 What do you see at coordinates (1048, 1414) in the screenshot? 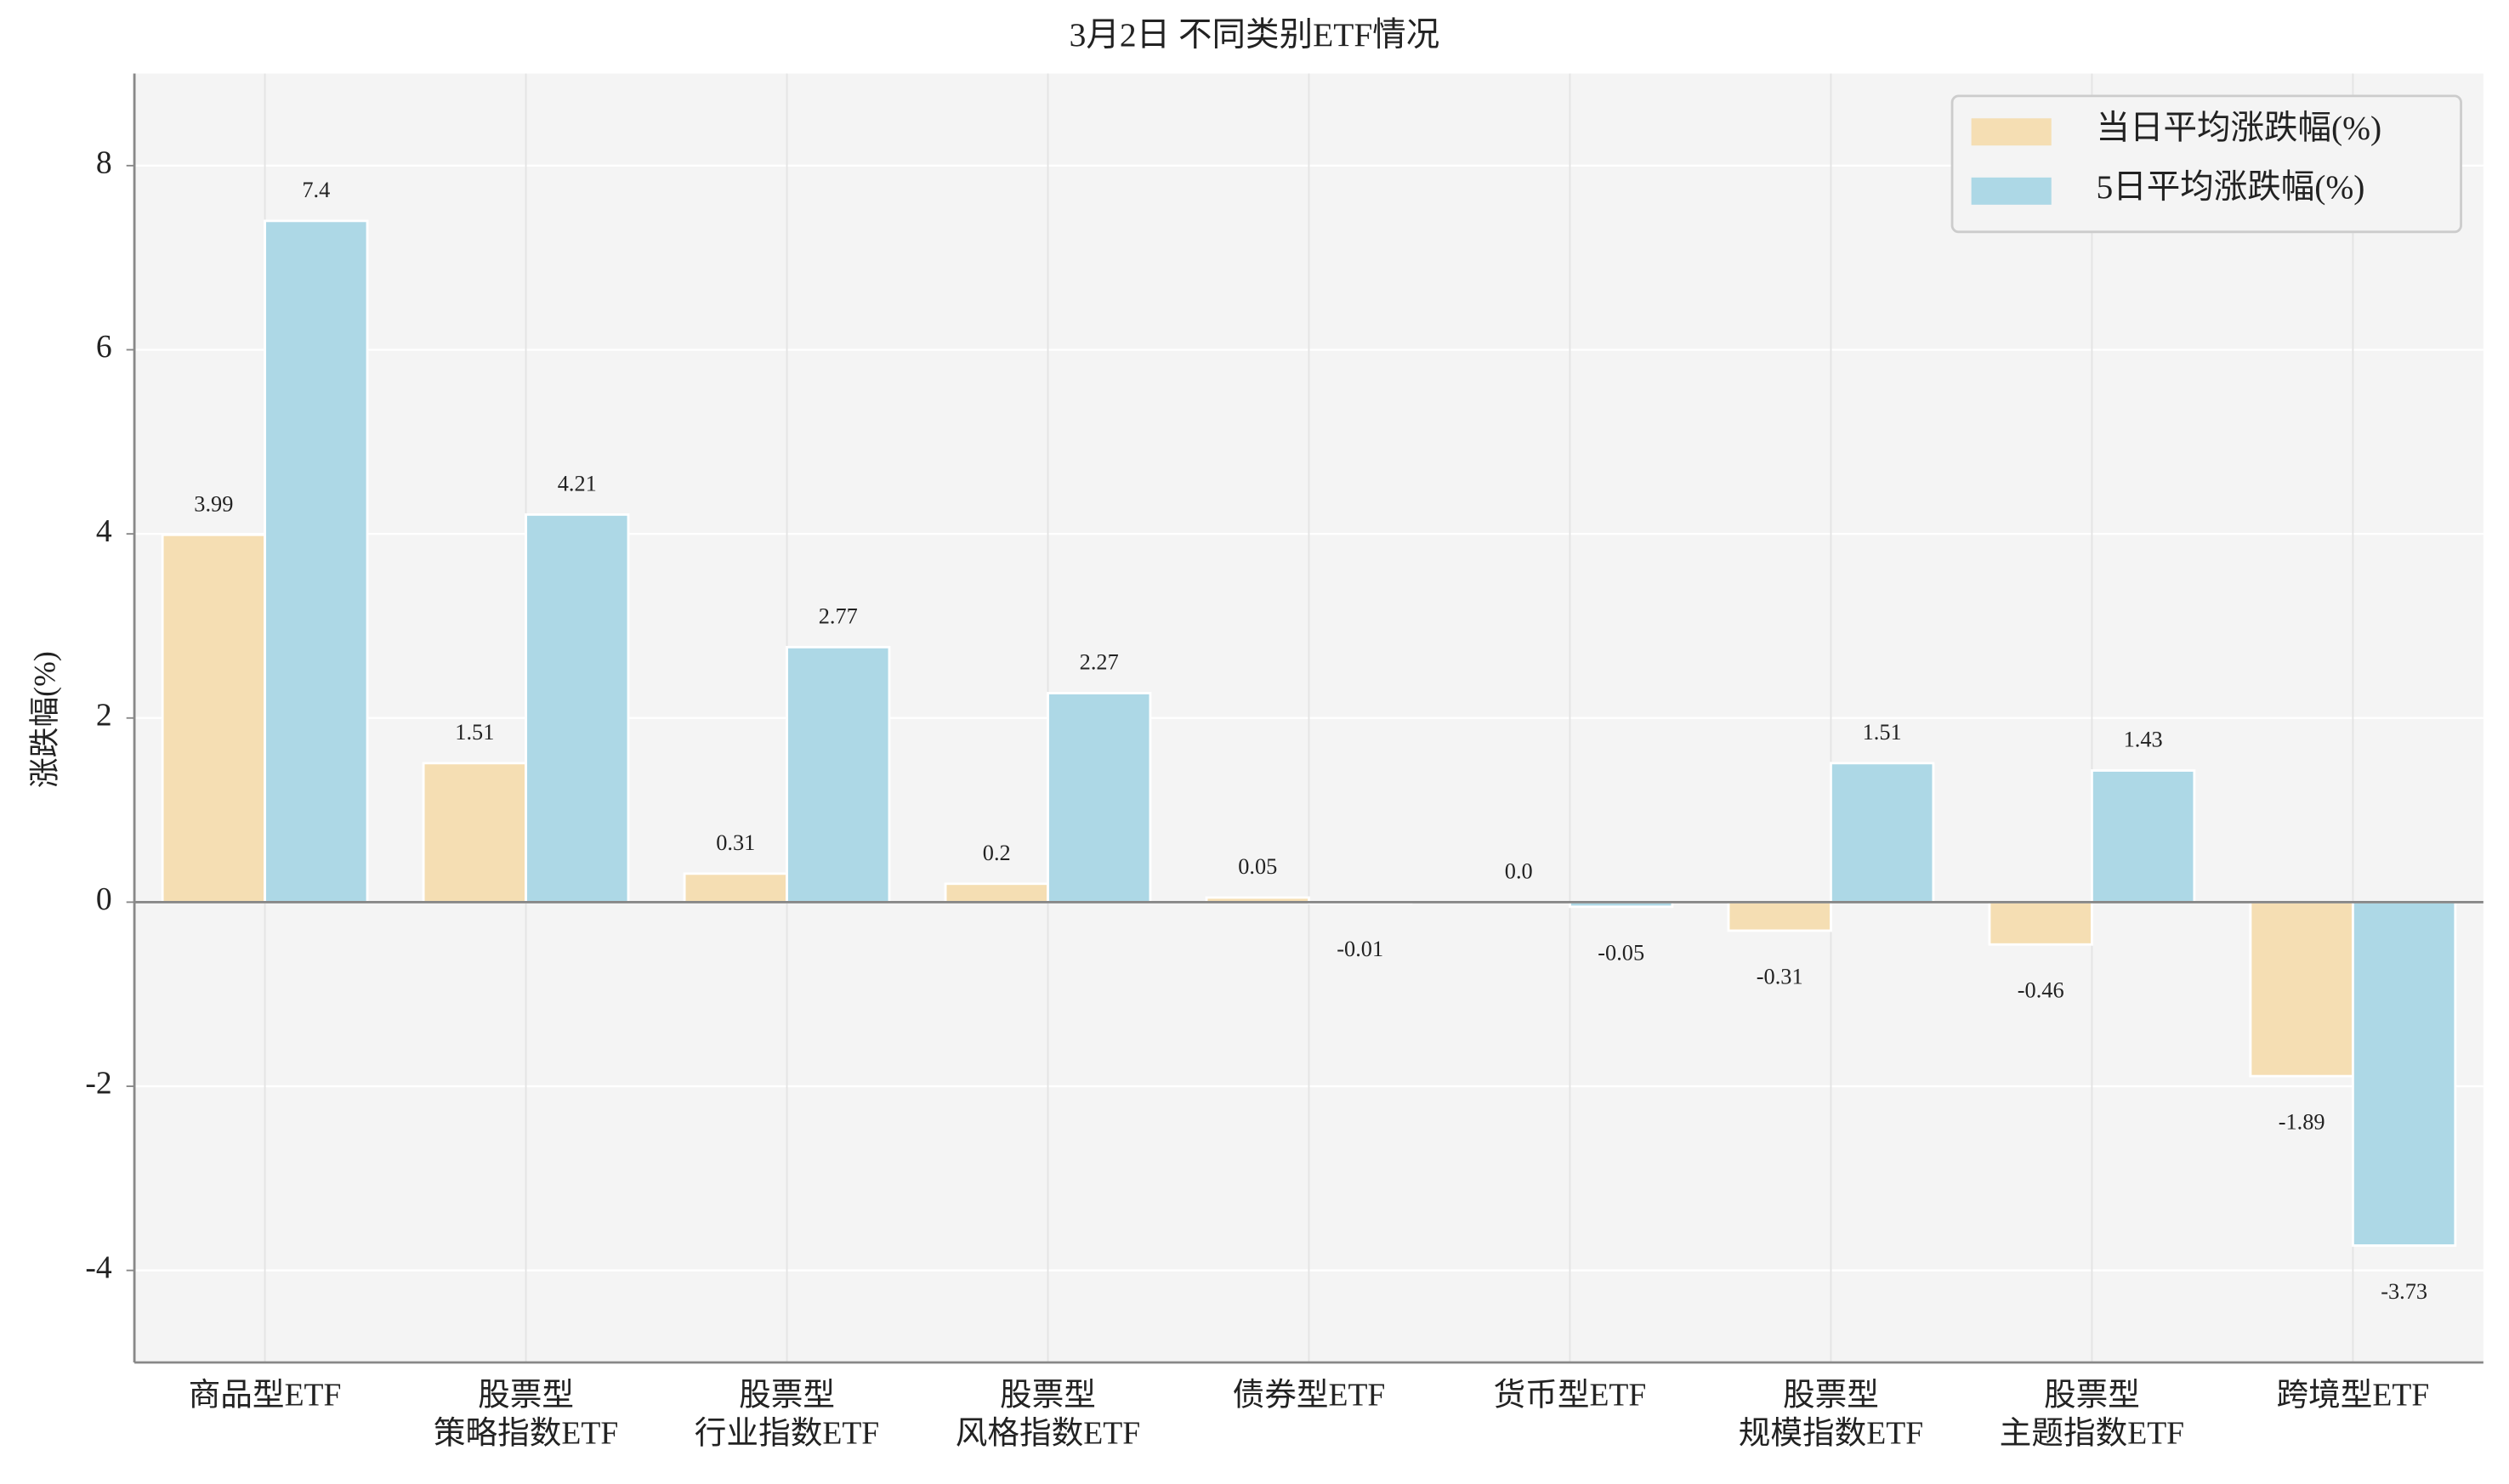
I see `x-tick-label: 股票型风格指数ETF` at bounding box center [1048, 1414].